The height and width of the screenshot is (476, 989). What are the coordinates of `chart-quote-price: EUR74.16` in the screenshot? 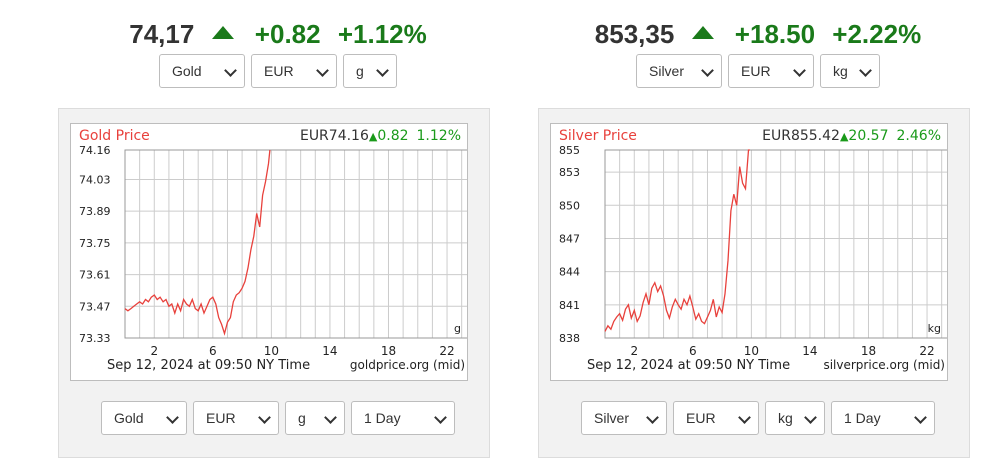 It's located at (334, 136).